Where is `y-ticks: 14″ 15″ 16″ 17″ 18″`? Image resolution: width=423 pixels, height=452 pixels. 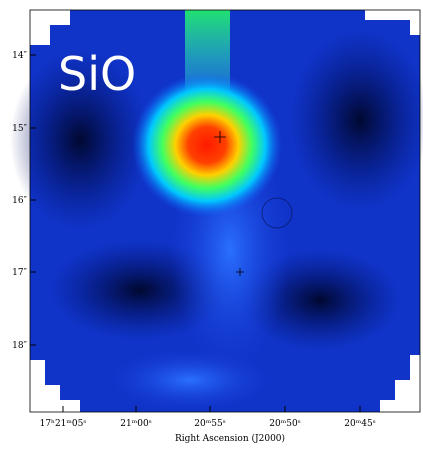 y-ticks: 14″ 15″ 16″ 17″ 18″ is located at coordinates (24, 201).